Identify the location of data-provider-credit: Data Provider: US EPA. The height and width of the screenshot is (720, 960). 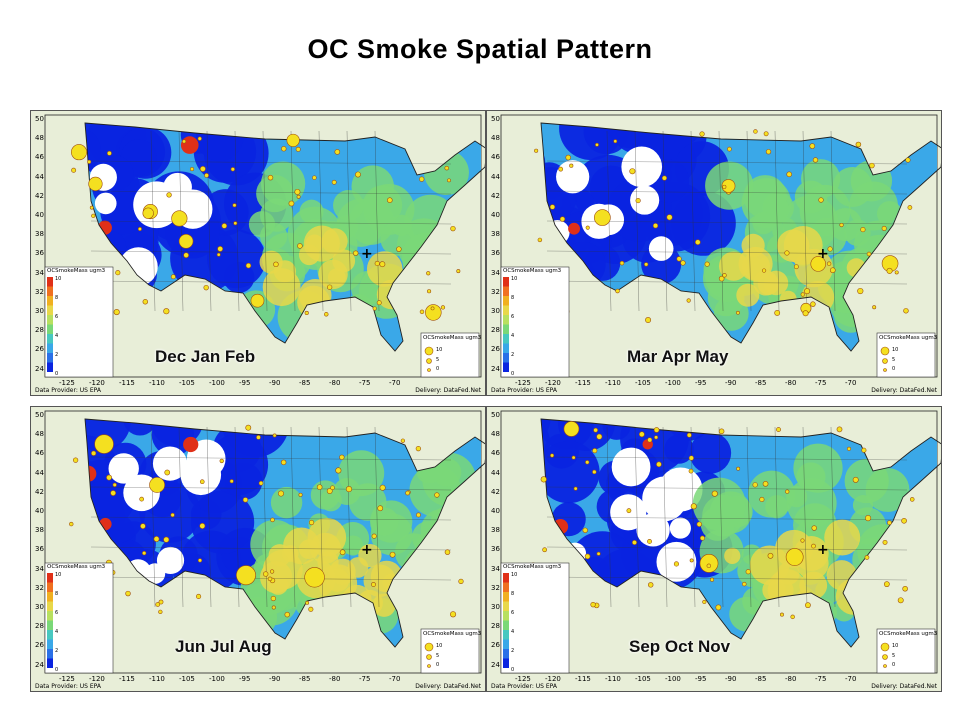
(68, 390).